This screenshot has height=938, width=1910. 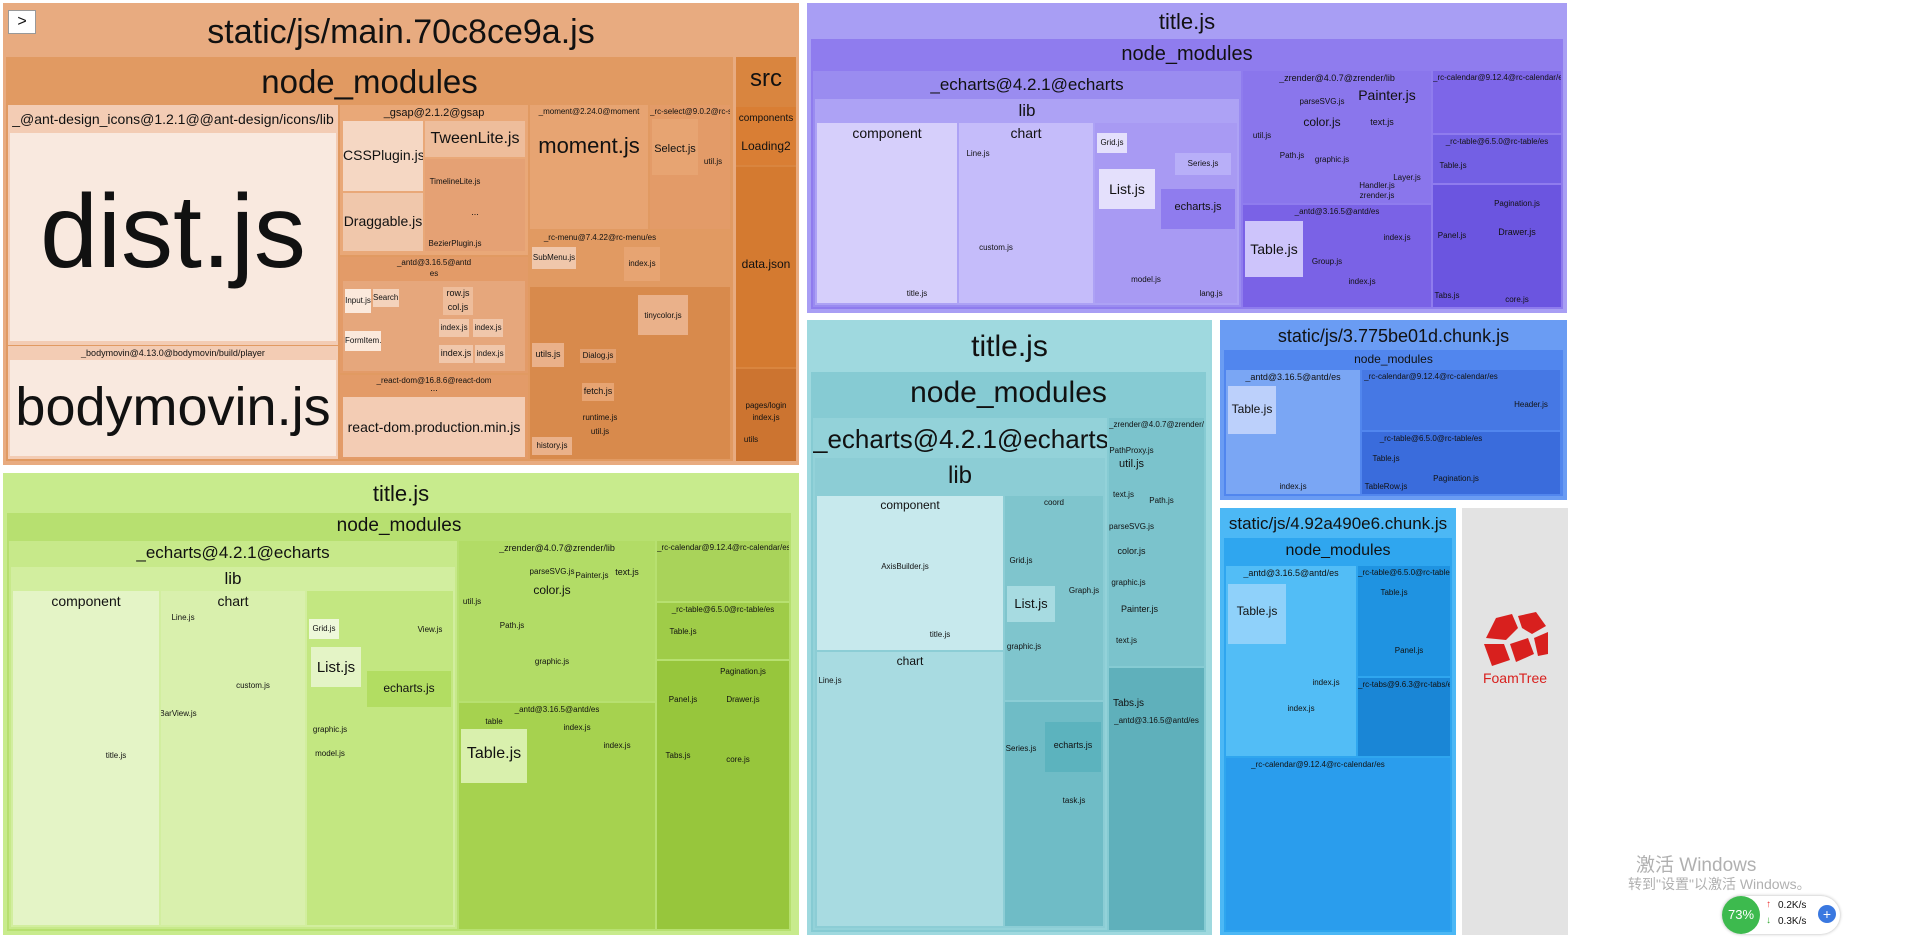 I want to click on main-history: history.js, so click(x=552, y=446).